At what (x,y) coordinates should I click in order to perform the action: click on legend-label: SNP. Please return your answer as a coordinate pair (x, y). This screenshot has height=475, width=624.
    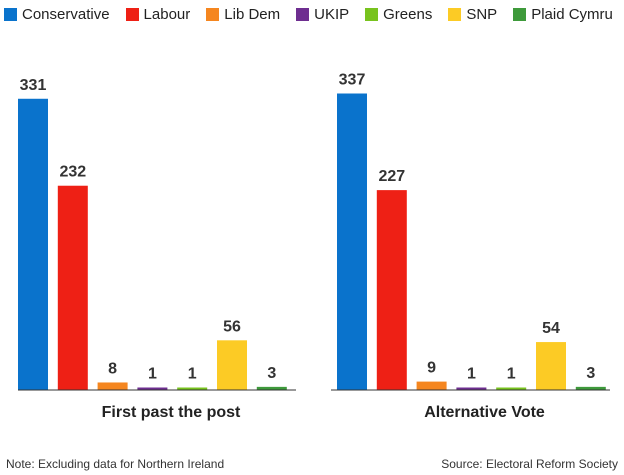
    Looking at the image, I should click on (482, 14).